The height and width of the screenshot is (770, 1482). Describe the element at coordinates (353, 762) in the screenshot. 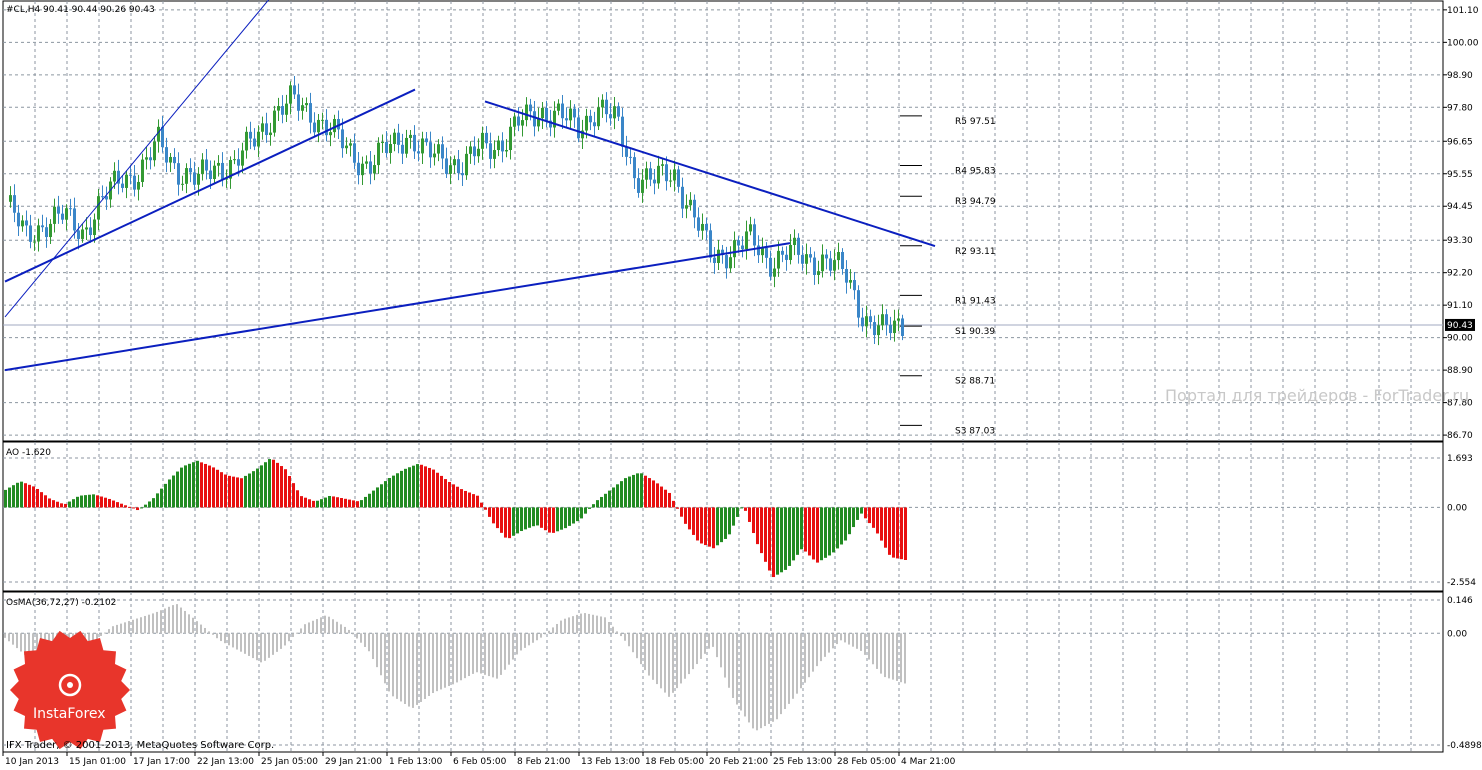

I see `time-tick-label: 29 Jan 21:00` at that location.